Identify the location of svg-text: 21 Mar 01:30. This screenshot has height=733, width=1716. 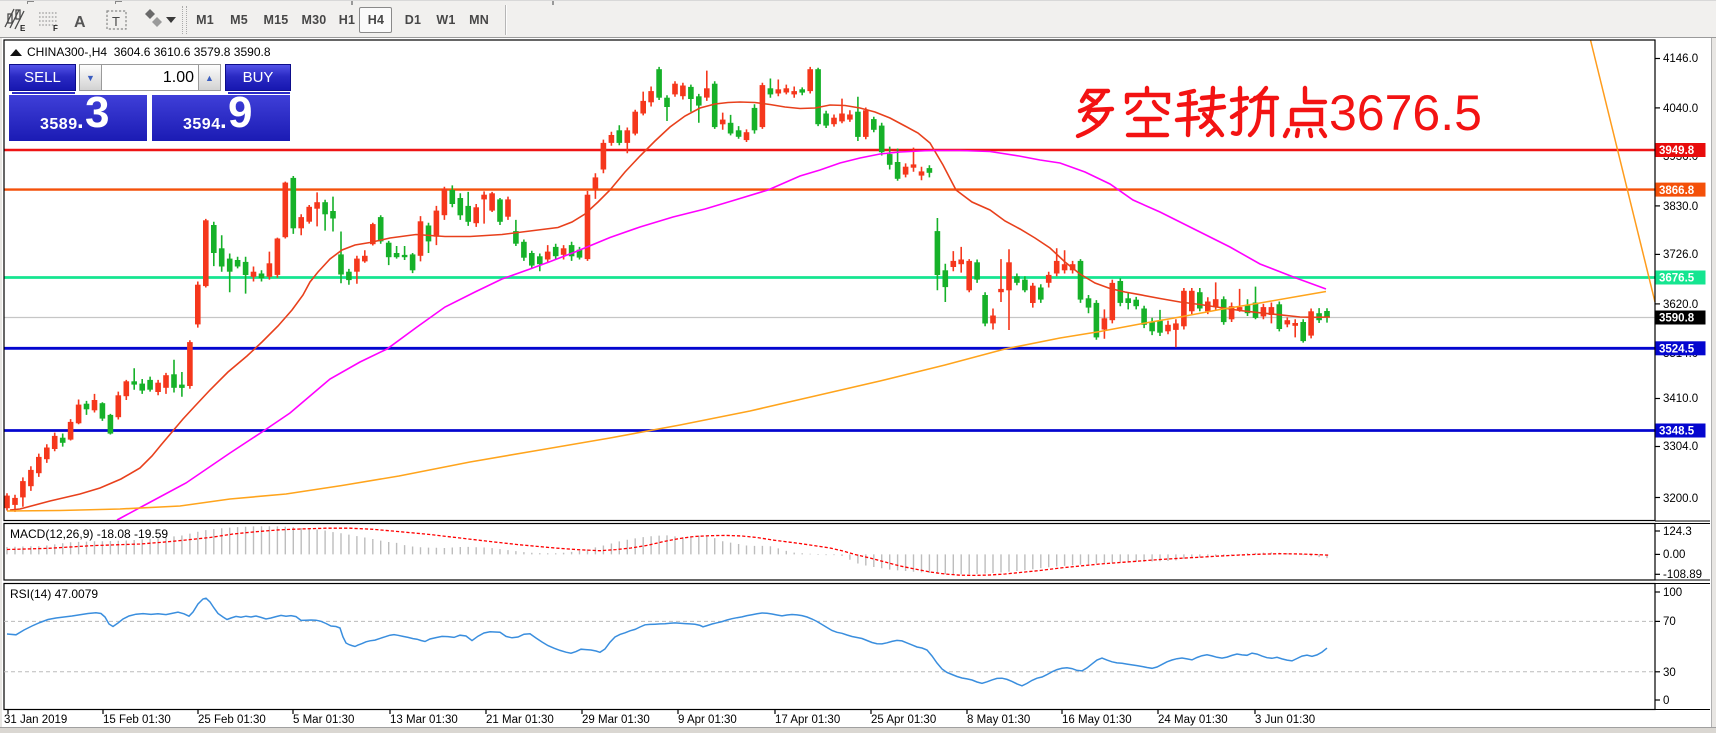
(520, 720).